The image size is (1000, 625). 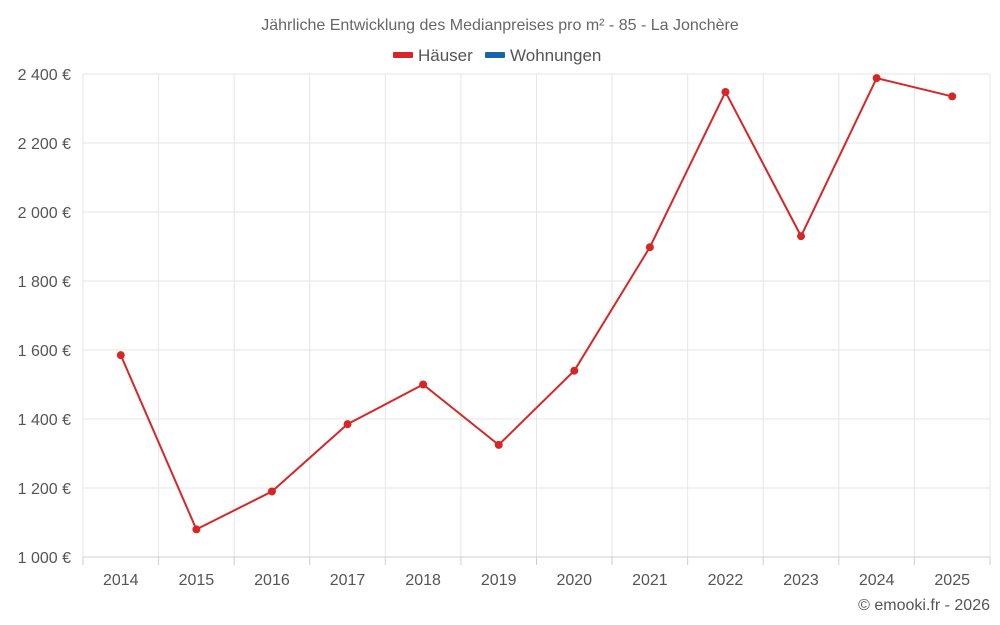 What do you see at coordinates (44, 282) in the screenshot?
I see `y-tick-label: 1 800 €` at bounding box center [44, 282].